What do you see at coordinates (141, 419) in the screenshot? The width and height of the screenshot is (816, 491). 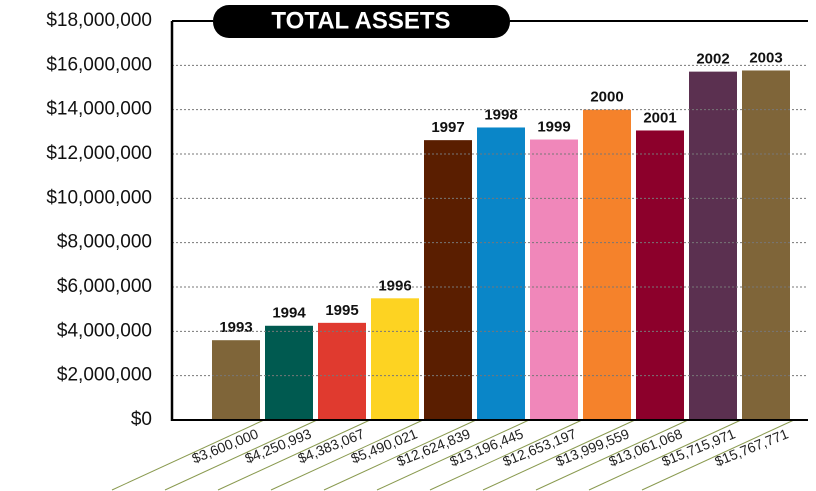 I see `y-tick-label: $0` at bounding box center [141, 419].